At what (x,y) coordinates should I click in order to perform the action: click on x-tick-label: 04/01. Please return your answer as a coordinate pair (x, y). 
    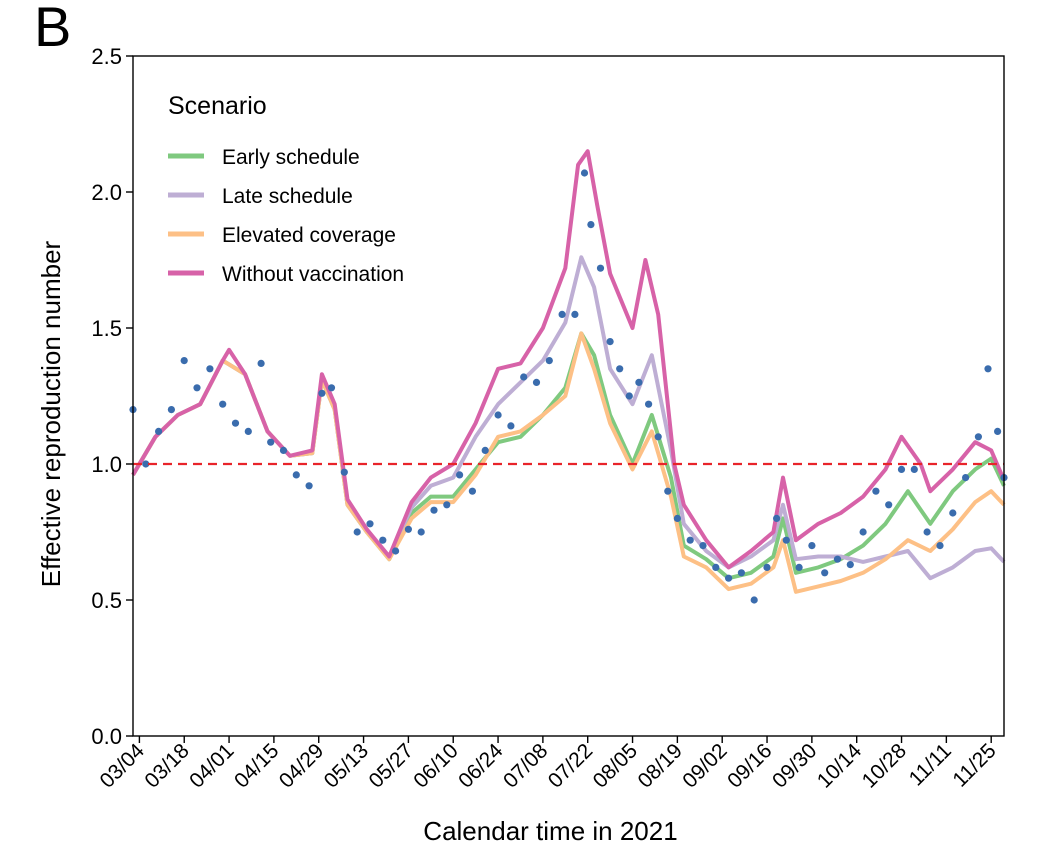
    Looking at the image, I should click on (211, 765).